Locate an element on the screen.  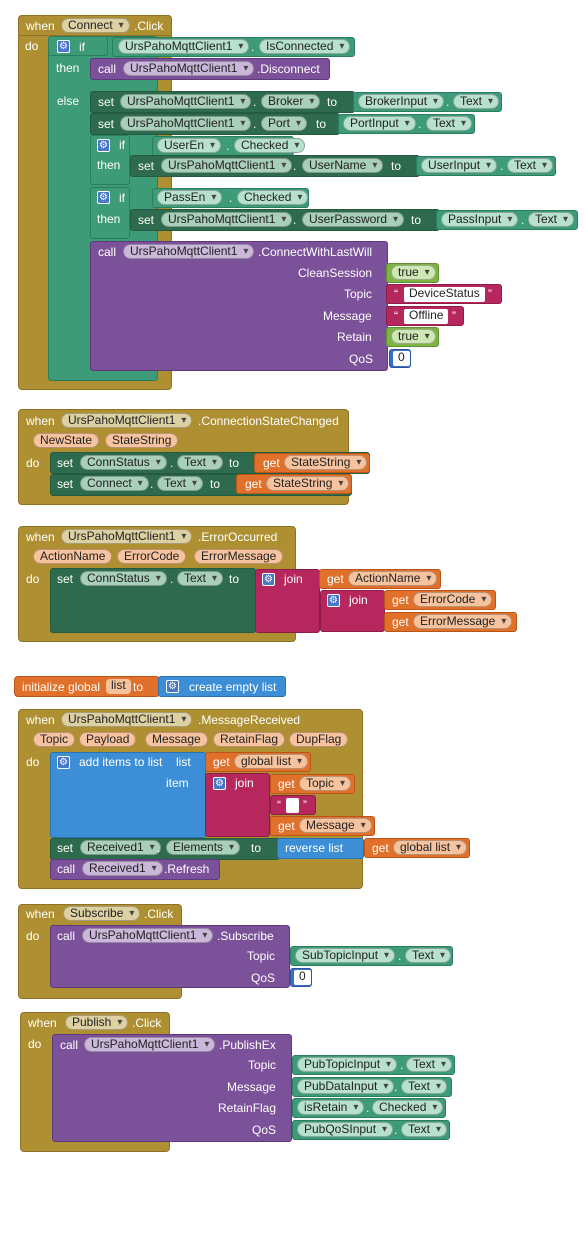
will-message-text: Offline is located at coordinates (426, 316).